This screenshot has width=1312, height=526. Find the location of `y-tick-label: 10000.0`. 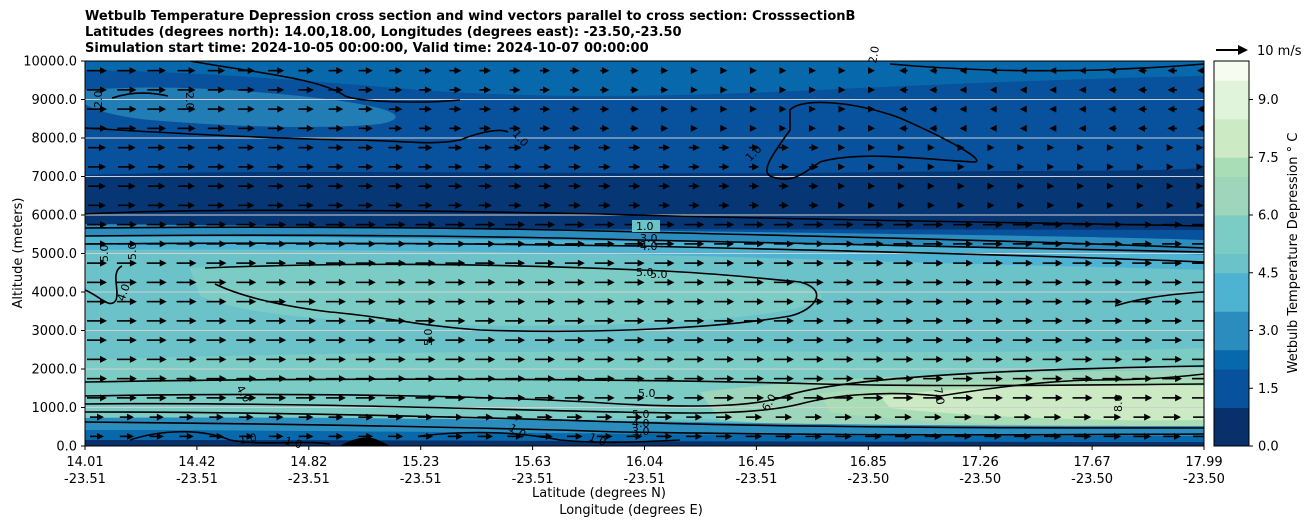

y-tick-label: 10000.0 is located at coordinates (50, 62).